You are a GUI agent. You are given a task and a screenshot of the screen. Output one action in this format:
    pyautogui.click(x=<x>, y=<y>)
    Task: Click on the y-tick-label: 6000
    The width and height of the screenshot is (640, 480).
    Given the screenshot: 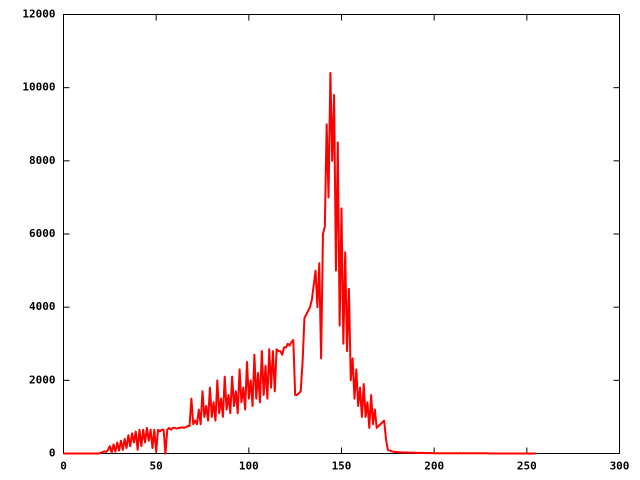 What is the action you would take?
    pyautogui.click(x=42, y=233)
    